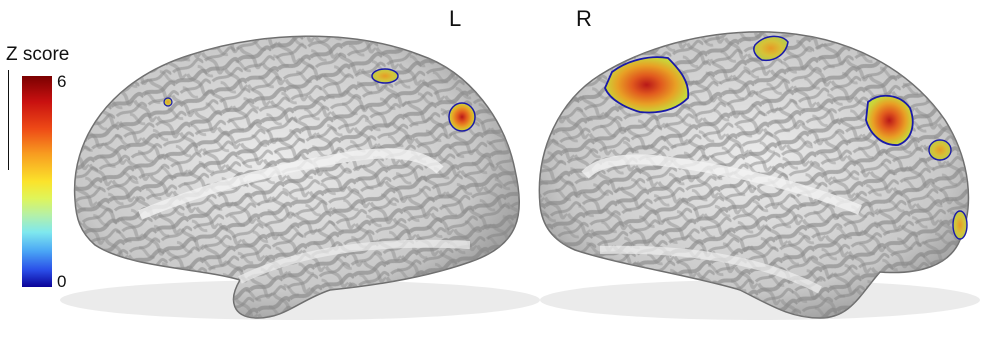  I want to click on right-cluster-frontal, so click(889, 120).